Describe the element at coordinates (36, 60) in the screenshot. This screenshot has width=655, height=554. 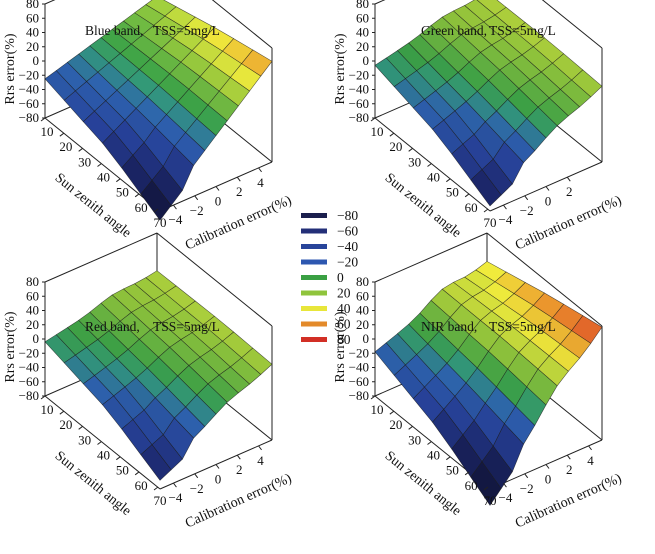
I see `z-tick-label: 0` at that location.